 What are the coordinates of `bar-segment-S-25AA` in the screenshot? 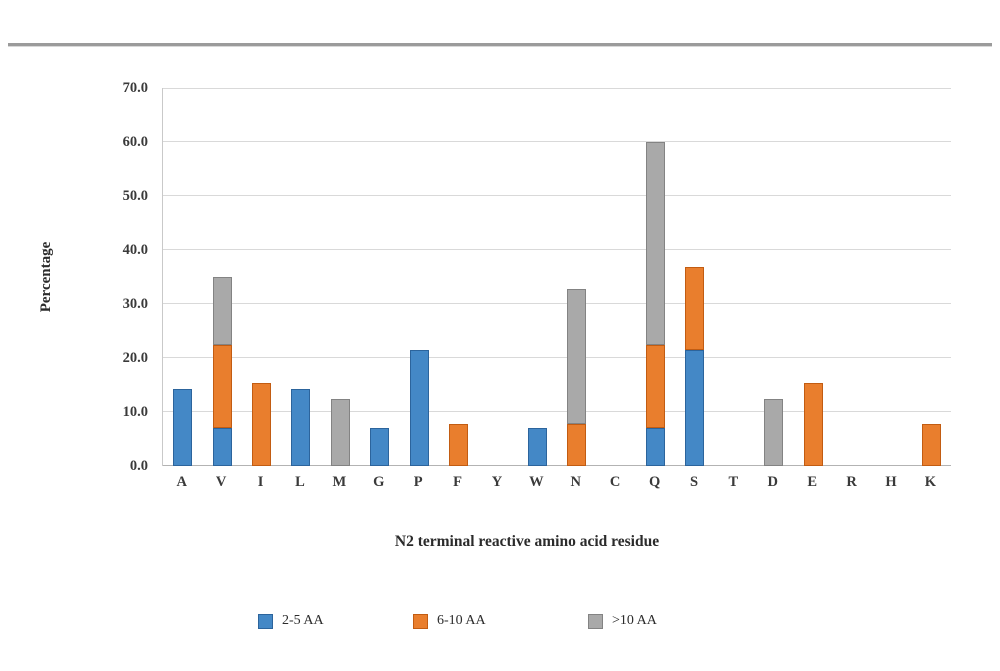 It's located at (695, 408).